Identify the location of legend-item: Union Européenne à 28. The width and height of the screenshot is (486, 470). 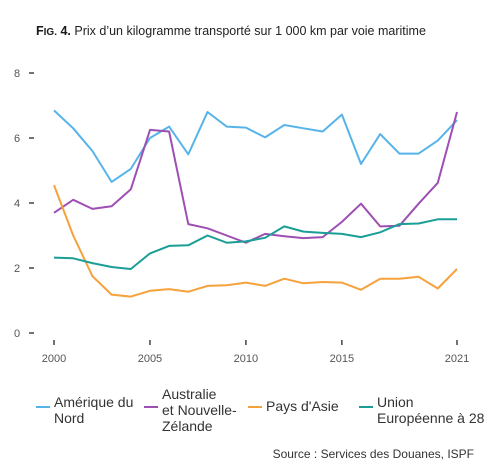
(421, 406).